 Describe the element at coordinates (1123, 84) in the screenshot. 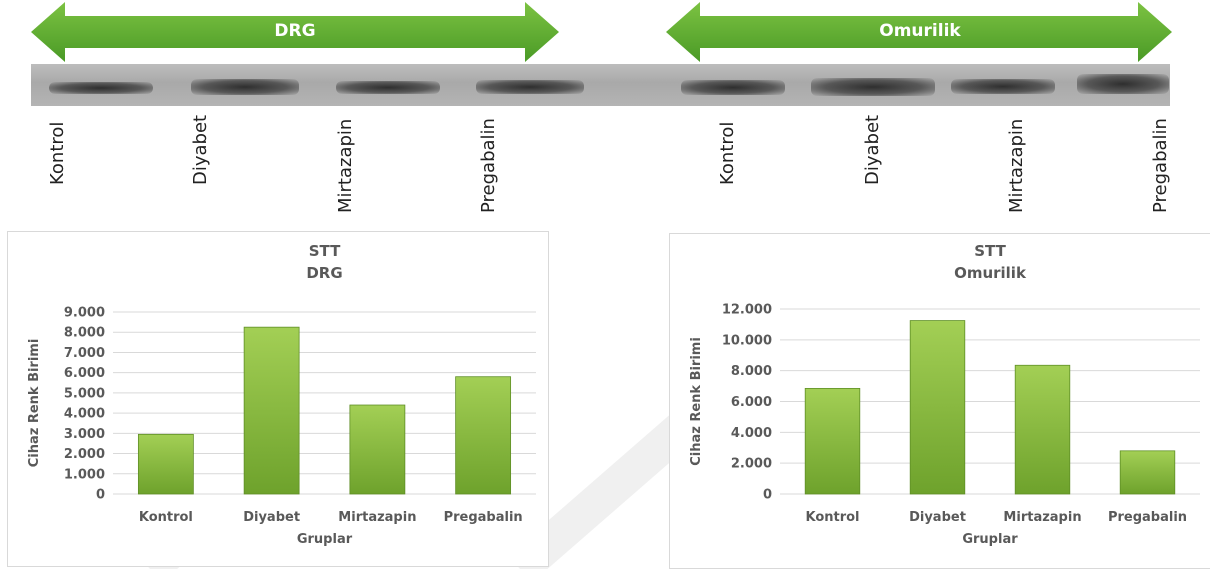

I see `band-omurilik-pregabalin` at that location.